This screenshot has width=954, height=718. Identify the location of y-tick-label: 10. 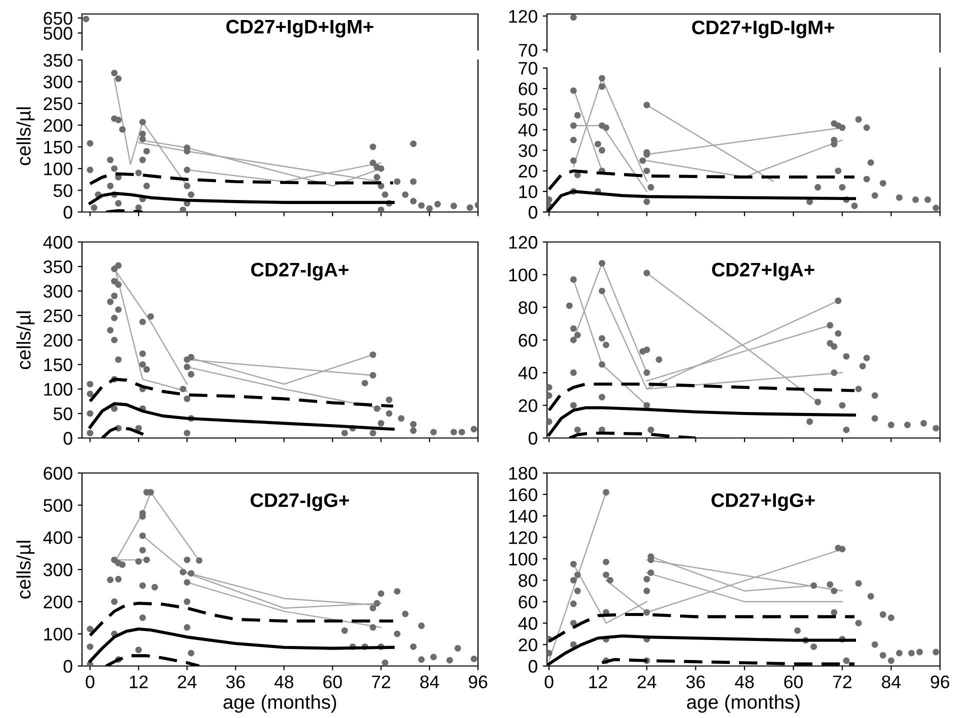
(528, 191).